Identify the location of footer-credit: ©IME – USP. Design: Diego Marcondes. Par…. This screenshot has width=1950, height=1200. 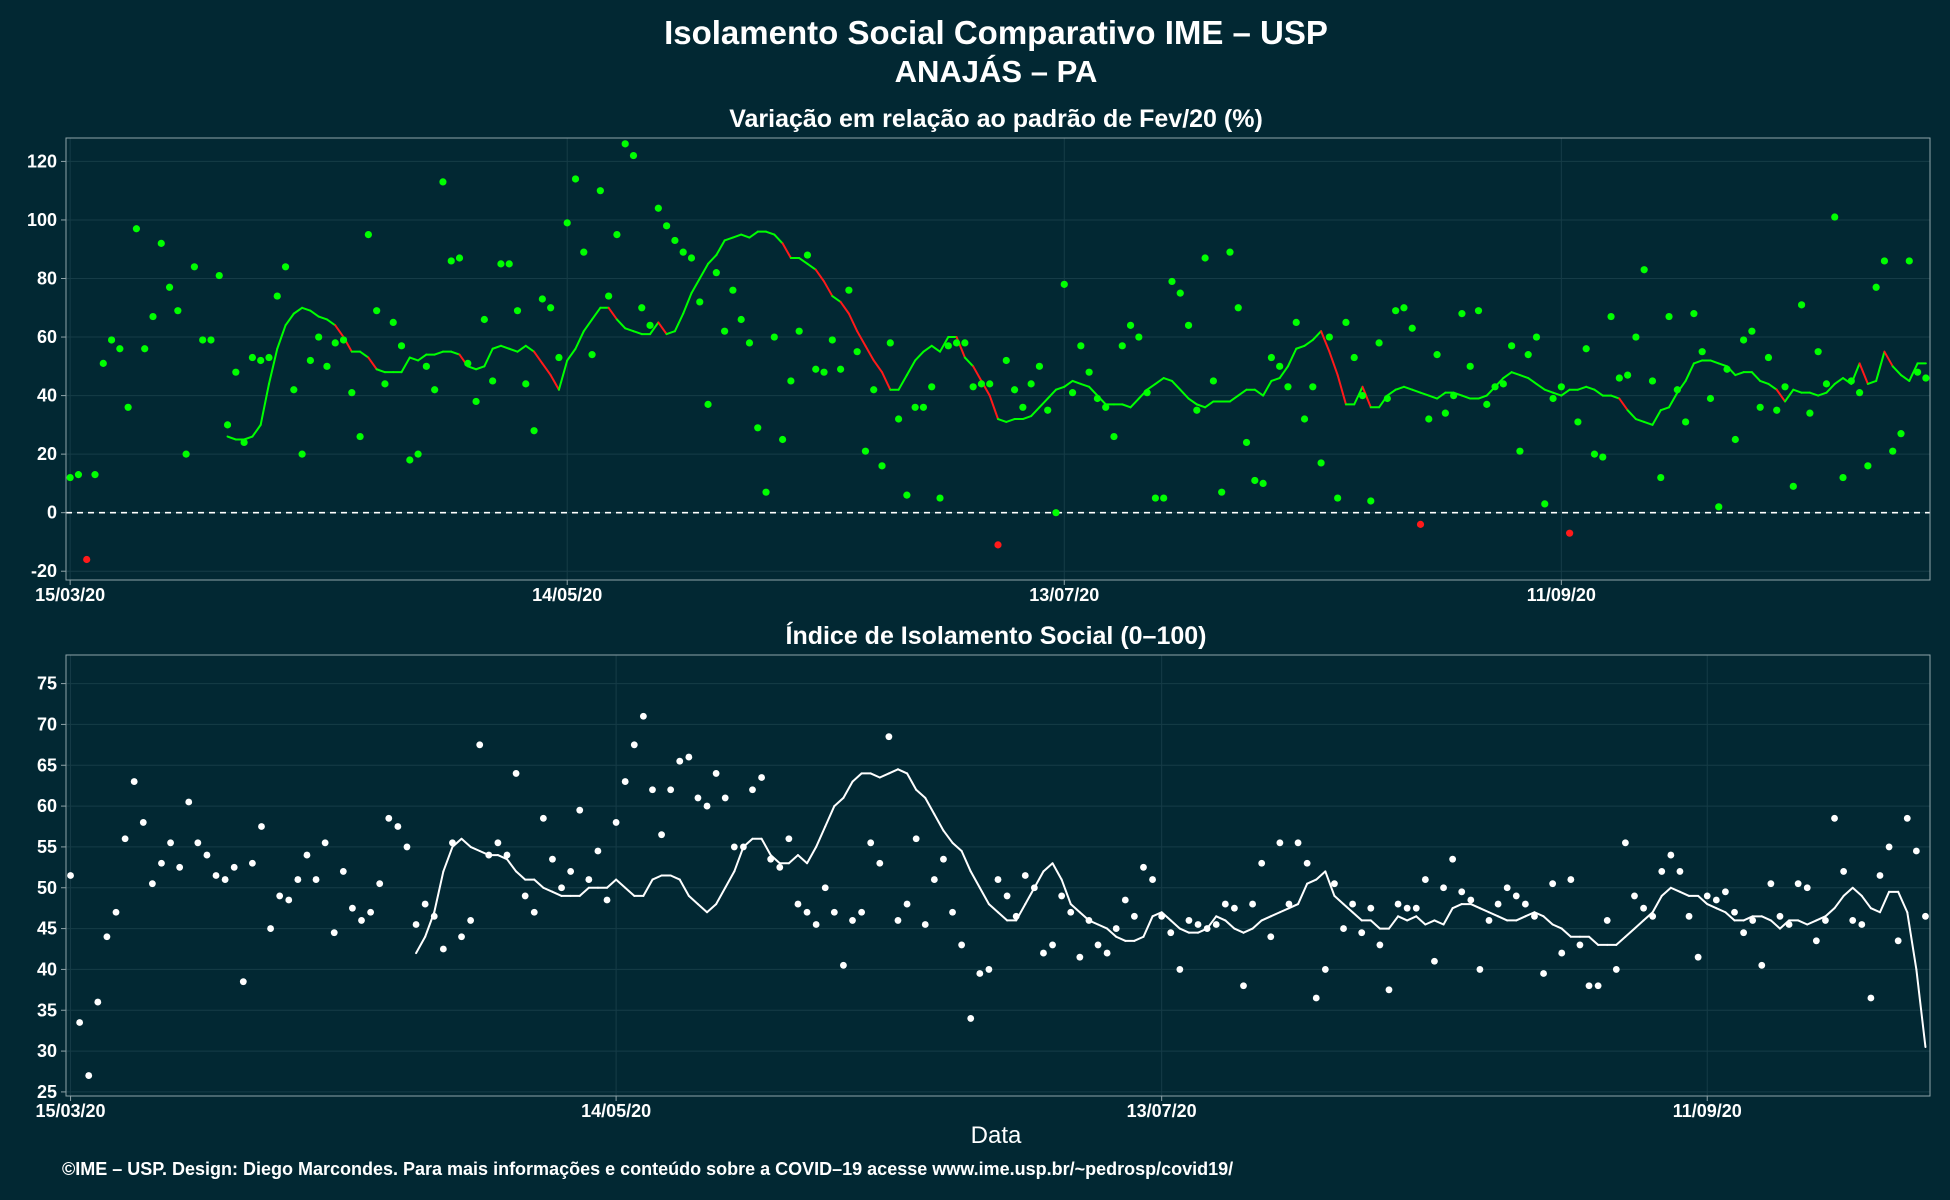
(647, 1169).